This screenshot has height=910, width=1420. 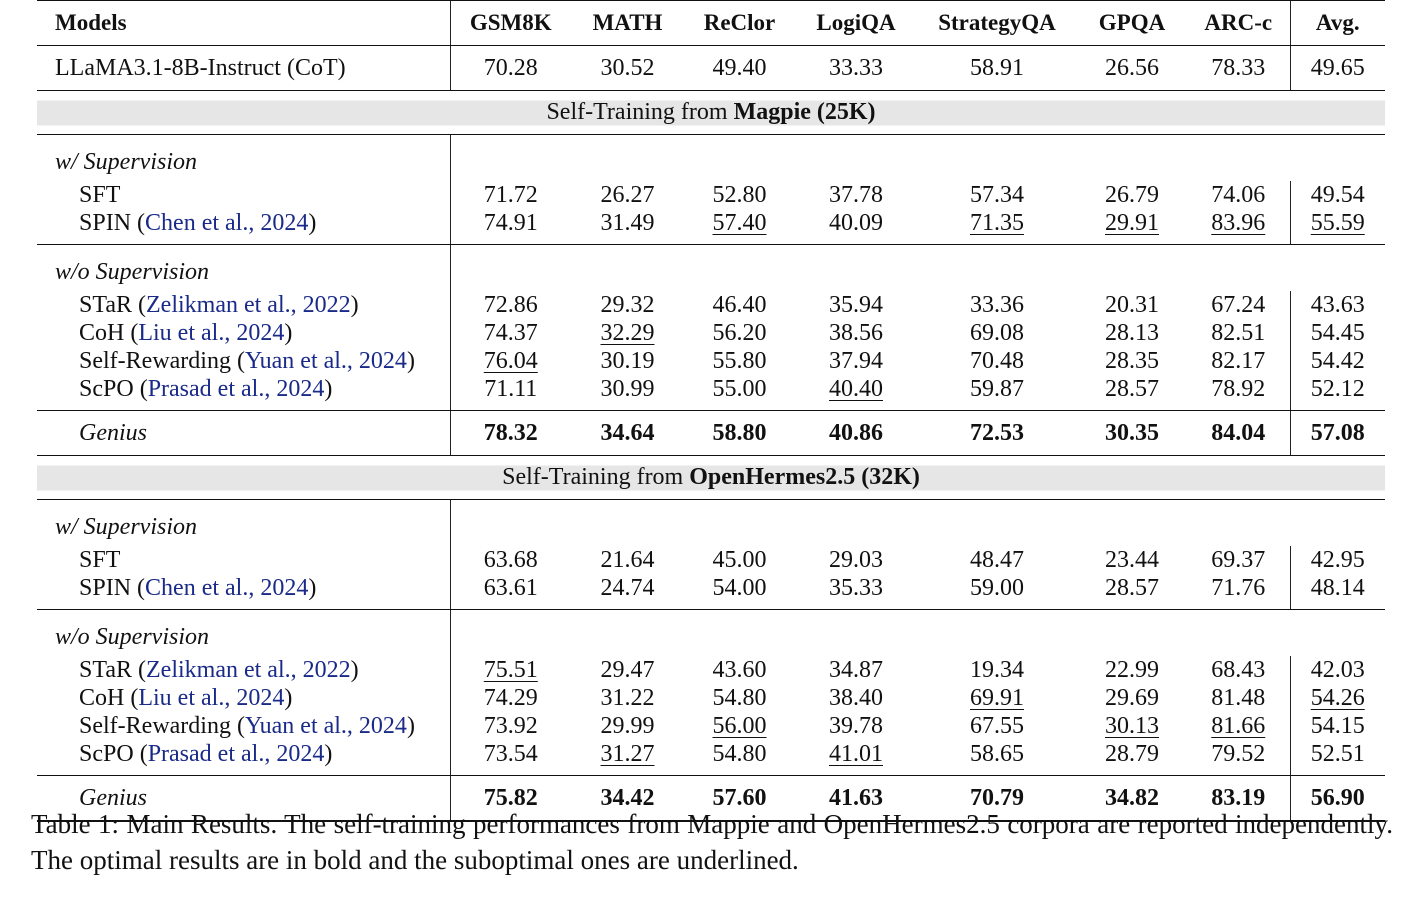 I want to click on score: 28.35, so click(x=1132, y=360).